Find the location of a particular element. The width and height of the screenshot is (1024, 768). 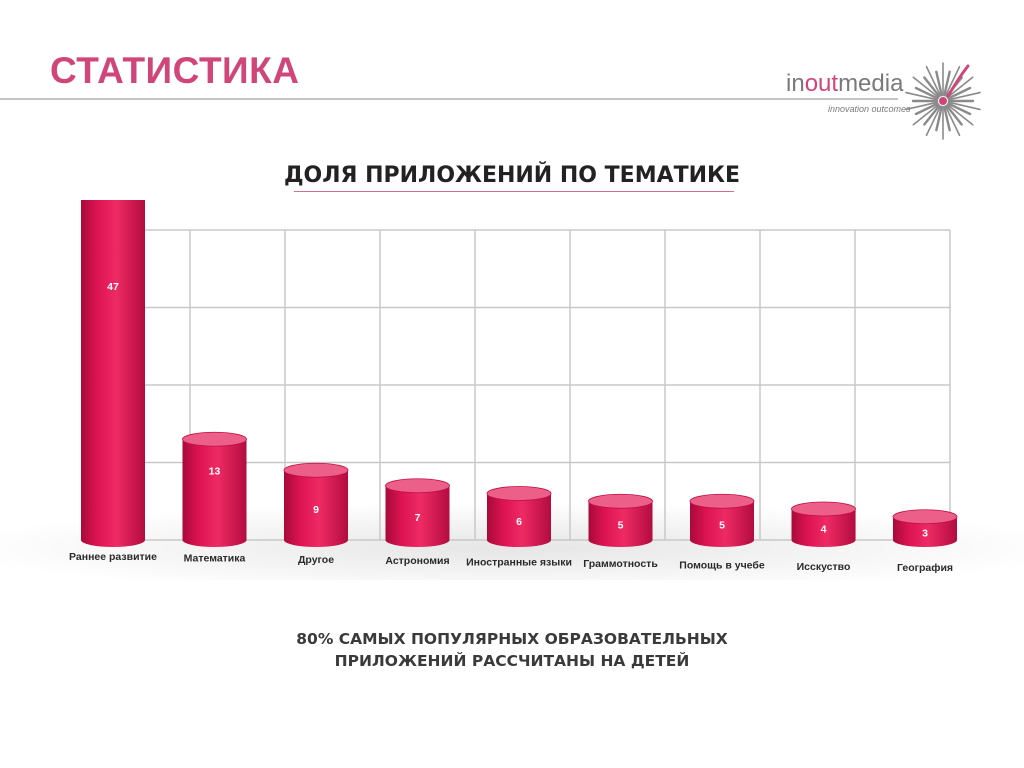

title-divider is located at coordinates (449, 99).